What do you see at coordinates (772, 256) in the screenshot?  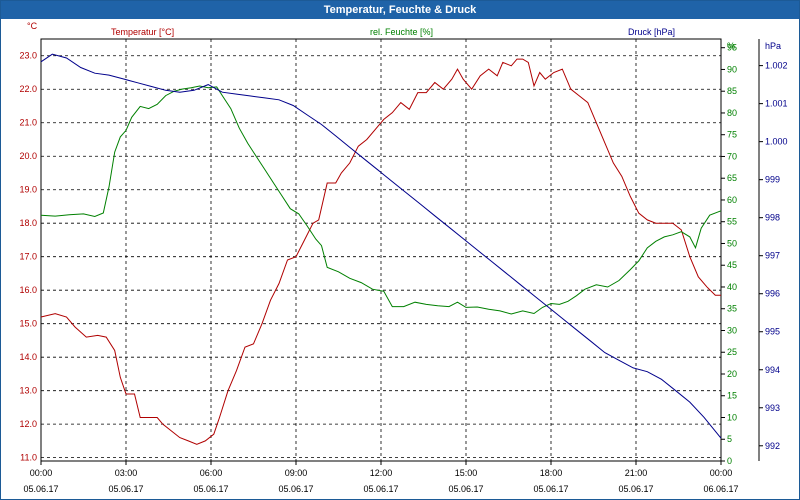 I see `pressure-tick-label: 997` at bounding box center [772, 256].